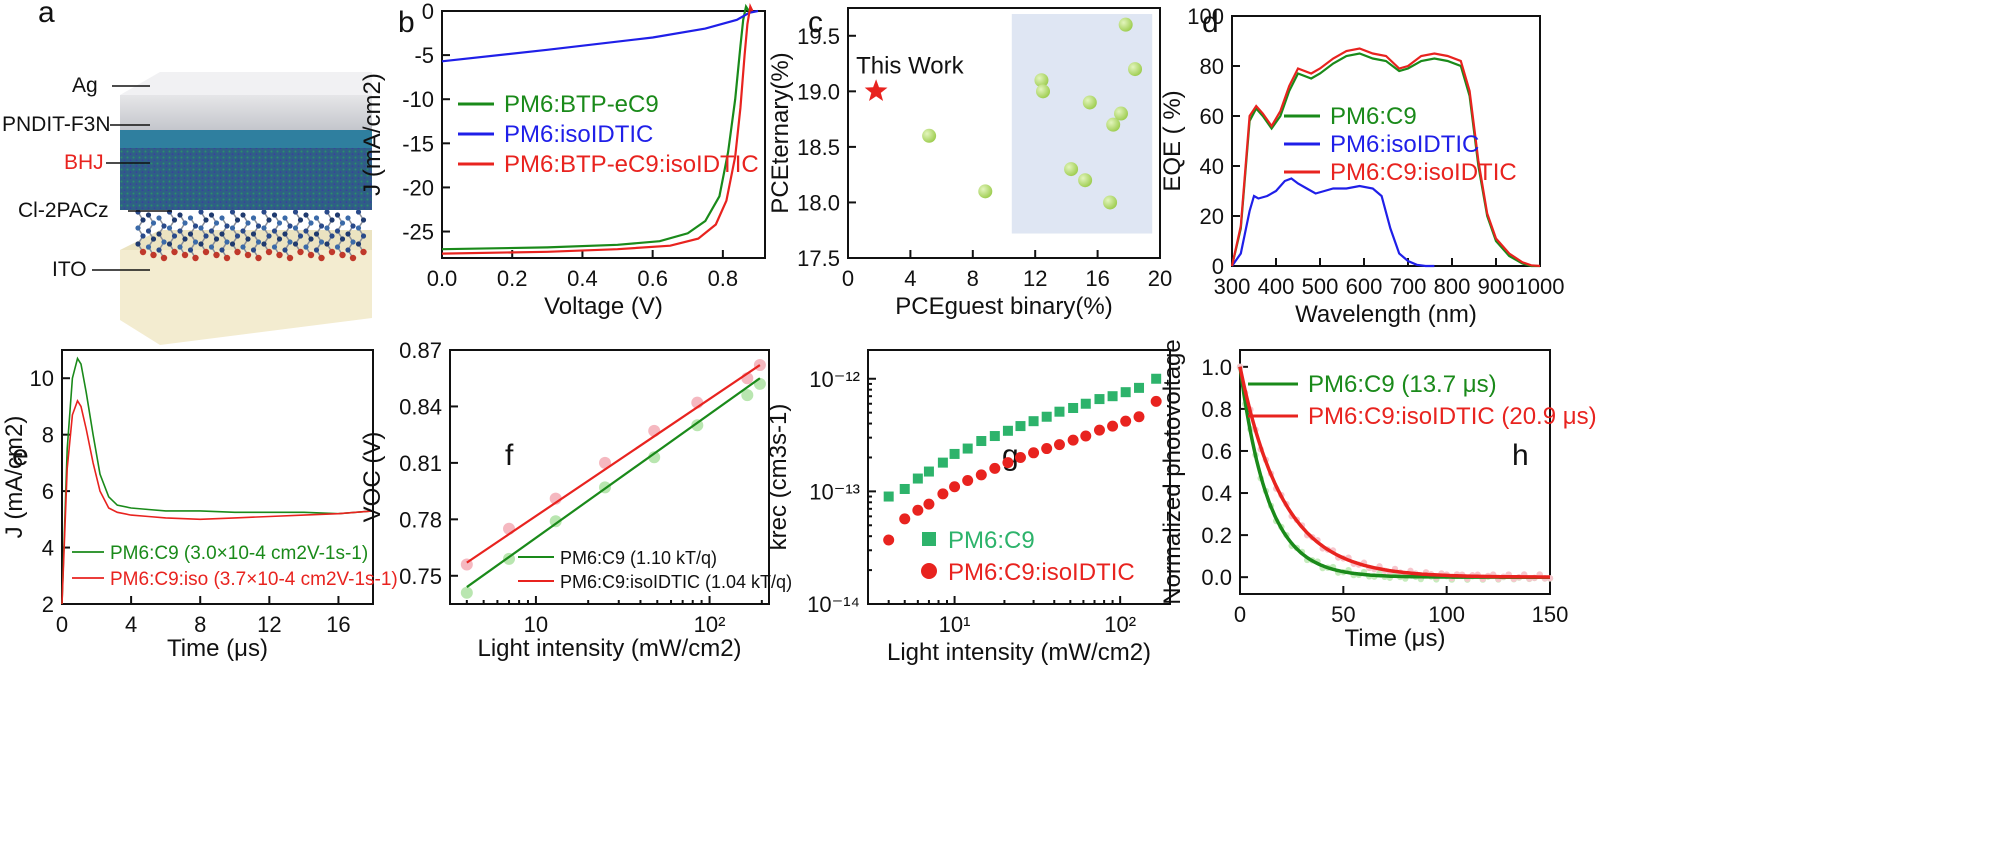  What do you see at coordinates (1022, 479) in the screenshot?
I see `chart-g-marks: PM6:C9 PM6:C9:isoIDTIC` at bounding box center [1022, 479].